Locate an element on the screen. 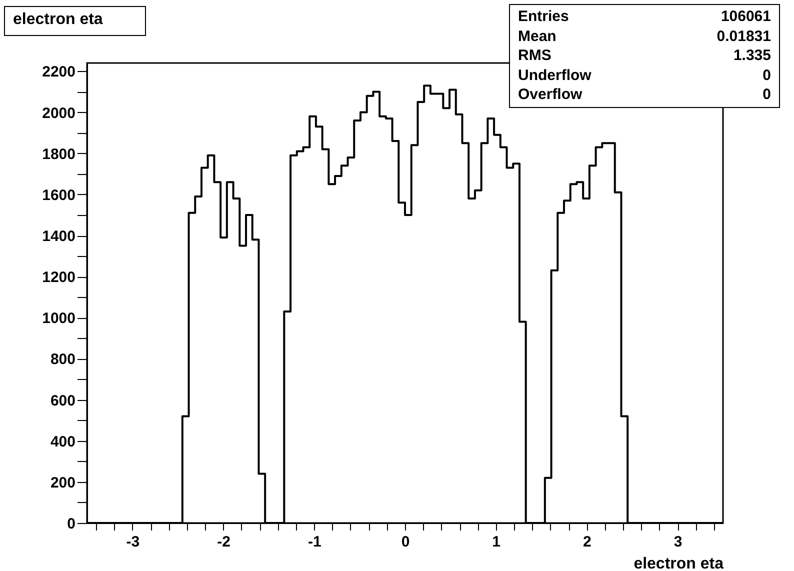  y-tick-label: 0 is located at coordinates (71, 524).